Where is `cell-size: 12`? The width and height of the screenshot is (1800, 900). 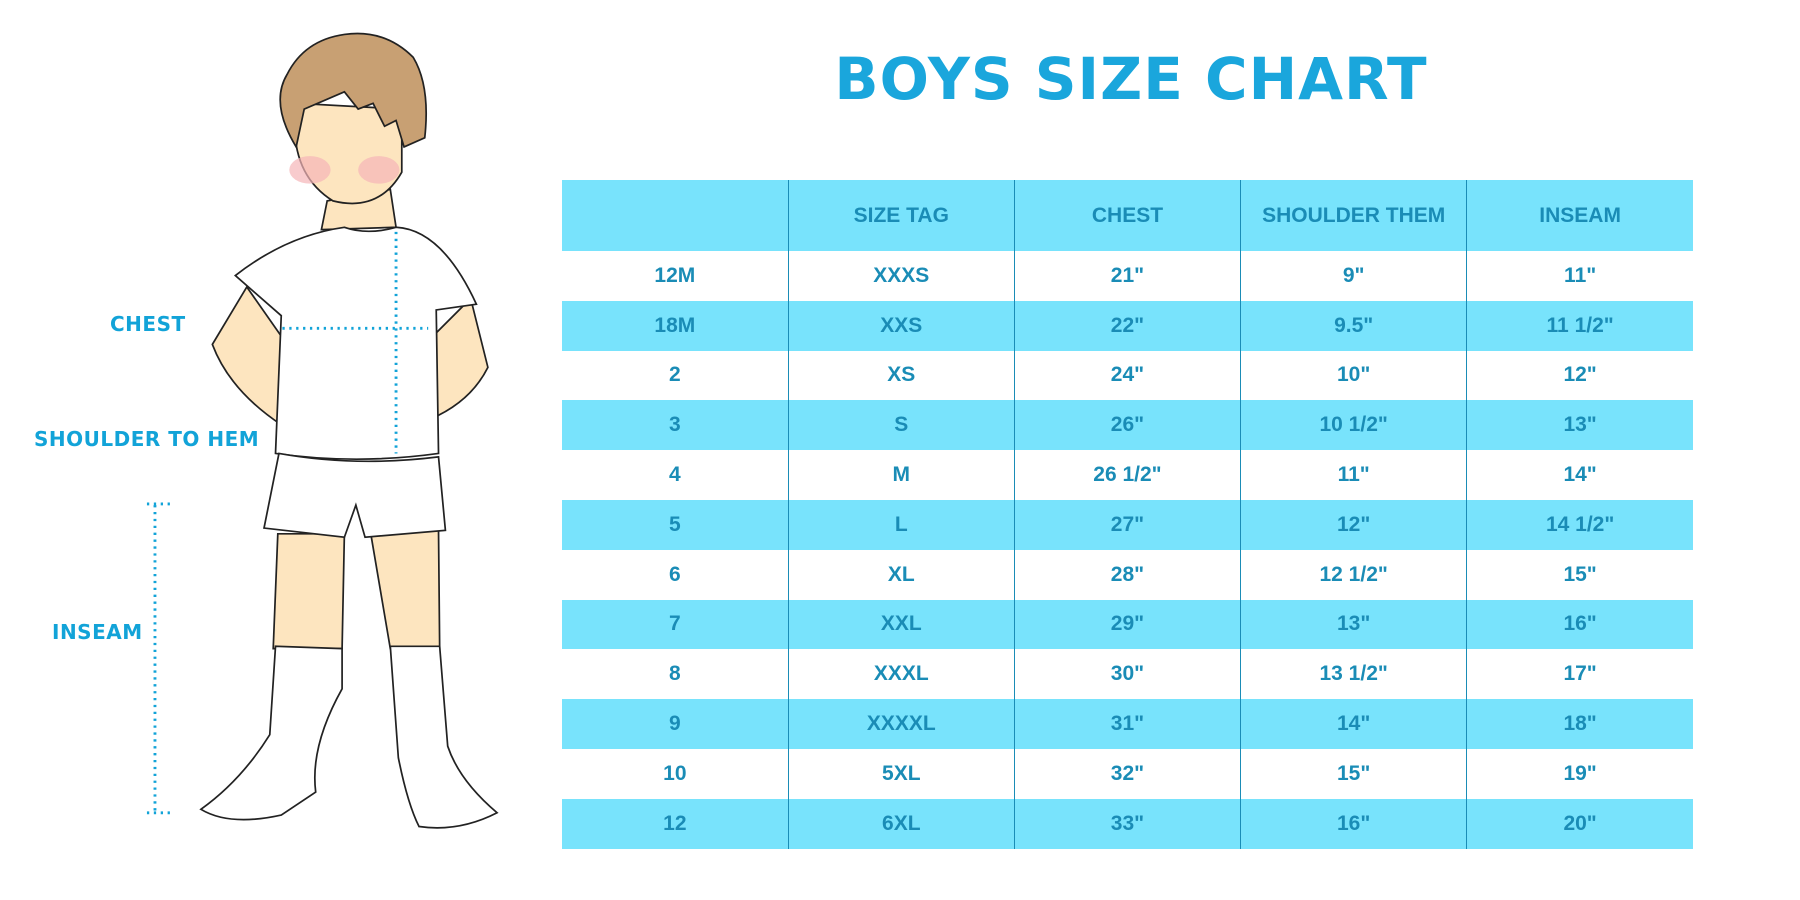 cell-size: 12 is located at coordinates (675, 823).